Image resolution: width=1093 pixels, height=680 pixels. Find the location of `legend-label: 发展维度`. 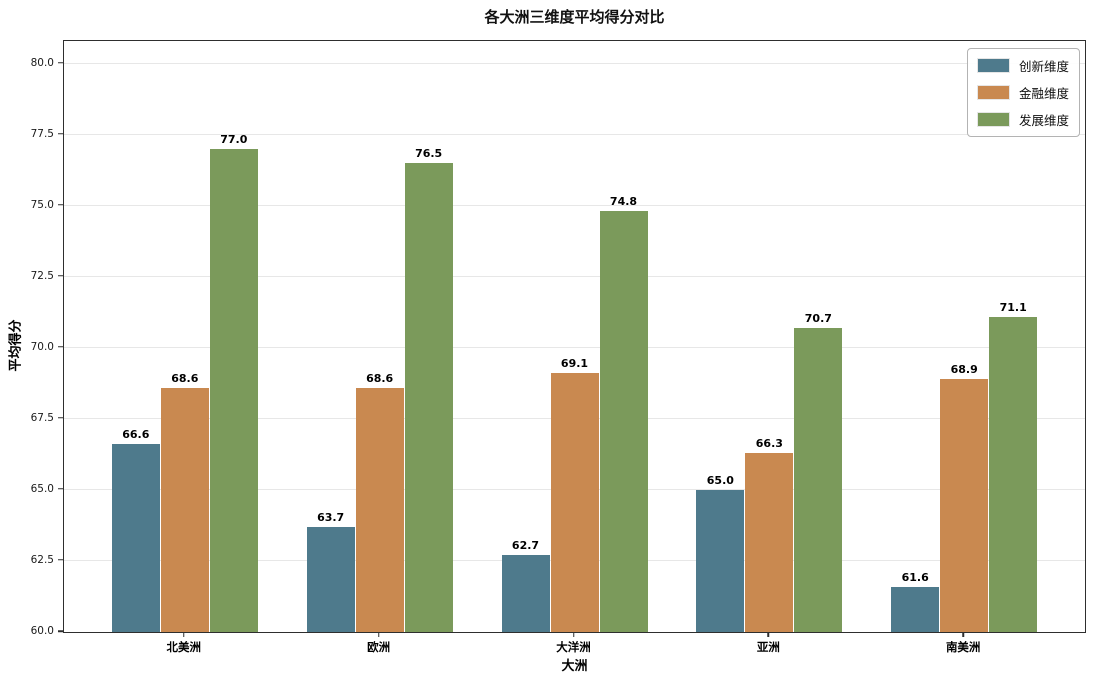

legend-label: 发展维度 is located at coordinates (1043, 120).